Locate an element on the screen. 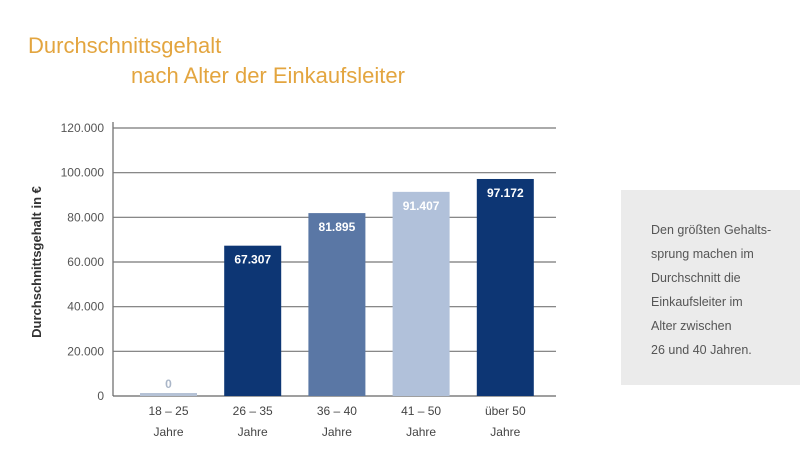 This screenshot has width=800, height=463. y-tick-label: 20.000 is located at coordinates (85, 351).